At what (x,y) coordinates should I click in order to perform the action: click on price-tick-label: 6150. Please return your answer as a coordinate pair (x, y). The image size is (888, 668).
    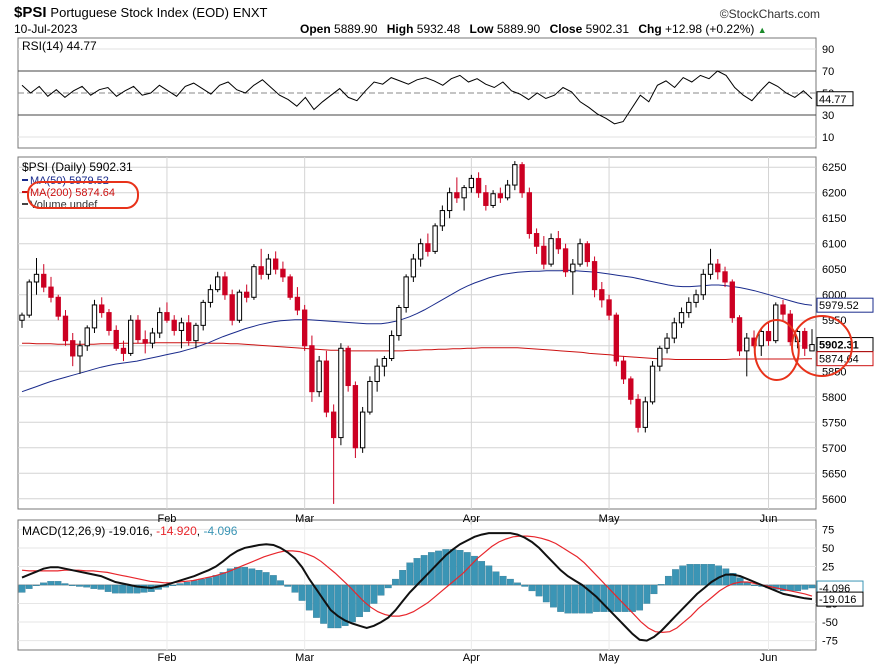
    Looking at the image, I should click on (834, 219).